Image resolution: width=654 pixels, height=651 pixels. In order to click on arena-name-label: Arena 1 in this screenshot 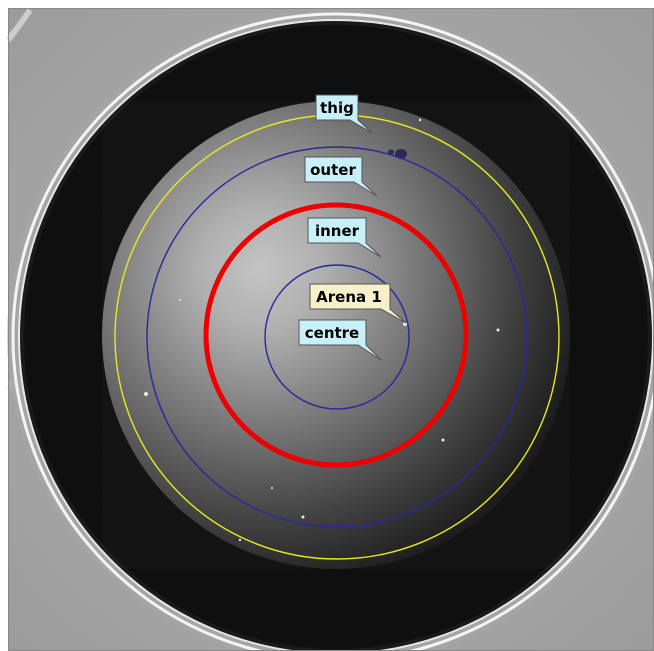, I will do `click(349, 297)`.